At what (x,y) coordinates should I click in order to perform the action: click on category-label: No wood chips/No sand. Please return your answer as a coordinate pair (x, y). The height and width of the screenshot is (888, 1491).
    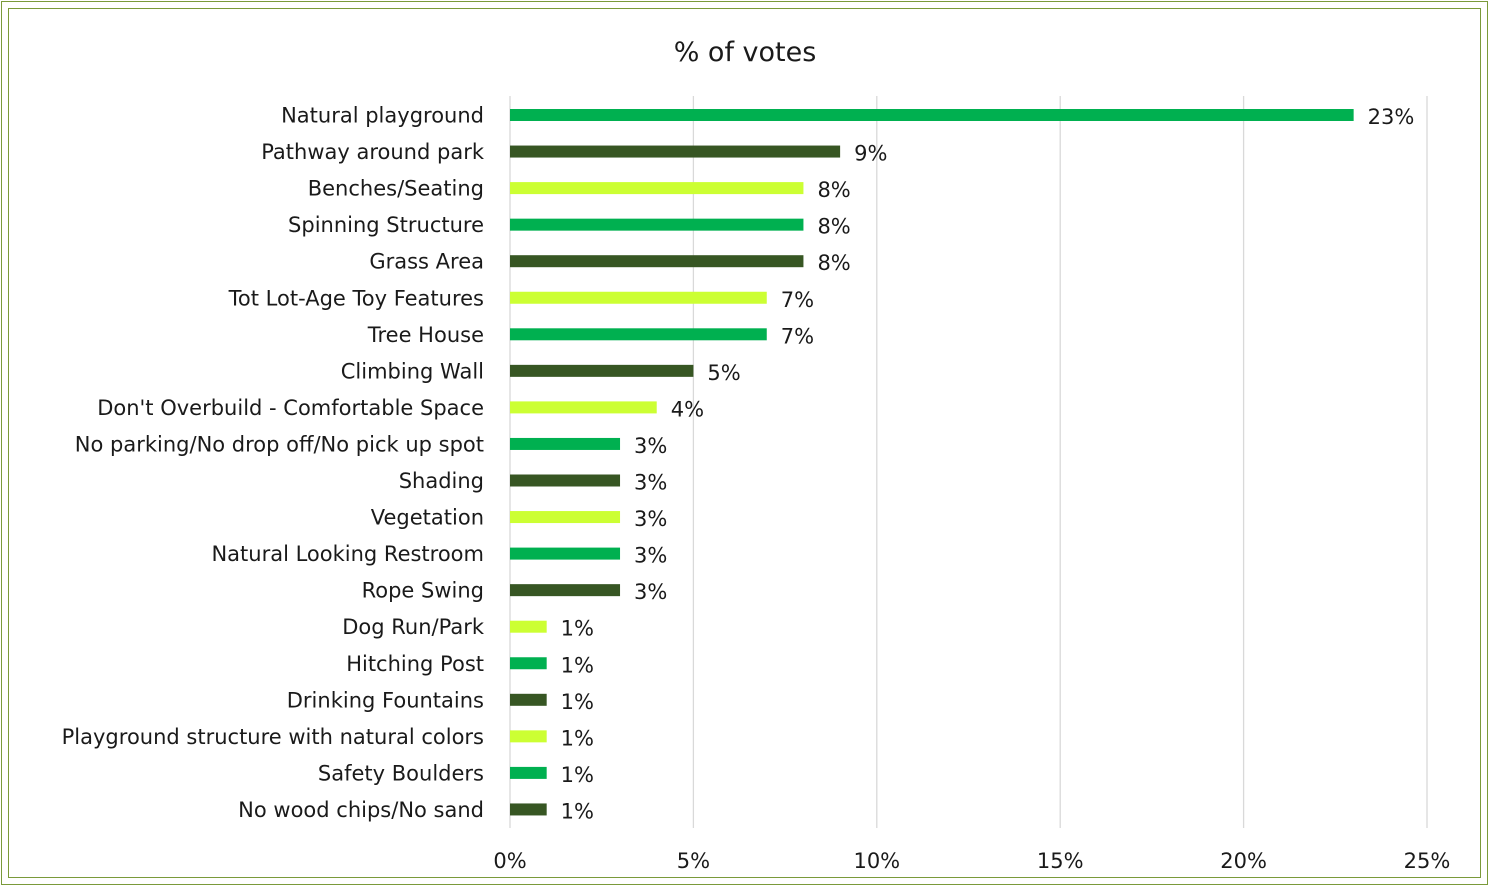
    Looking at the image, I should click on (361, 810).